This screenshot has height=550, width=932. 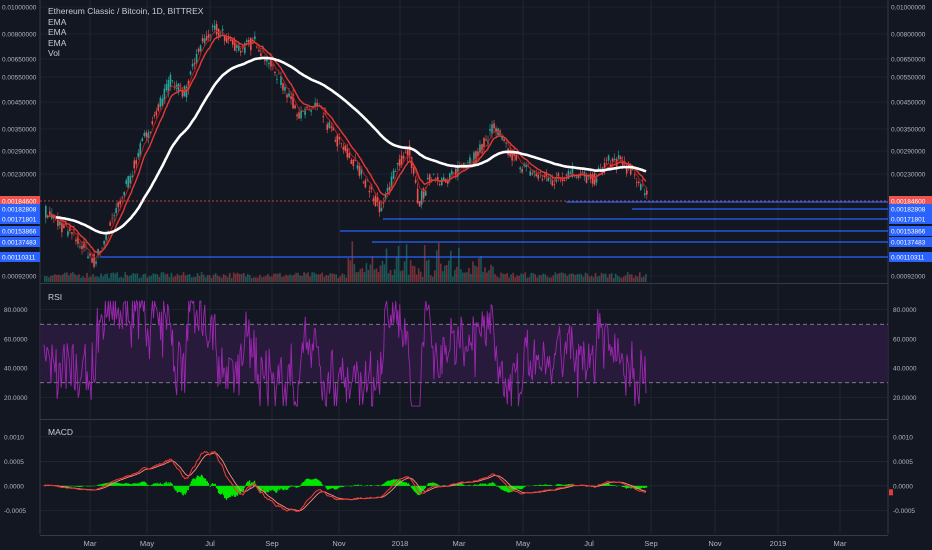 I want to click on macd-label: MACD, so click(x=61, y=432).